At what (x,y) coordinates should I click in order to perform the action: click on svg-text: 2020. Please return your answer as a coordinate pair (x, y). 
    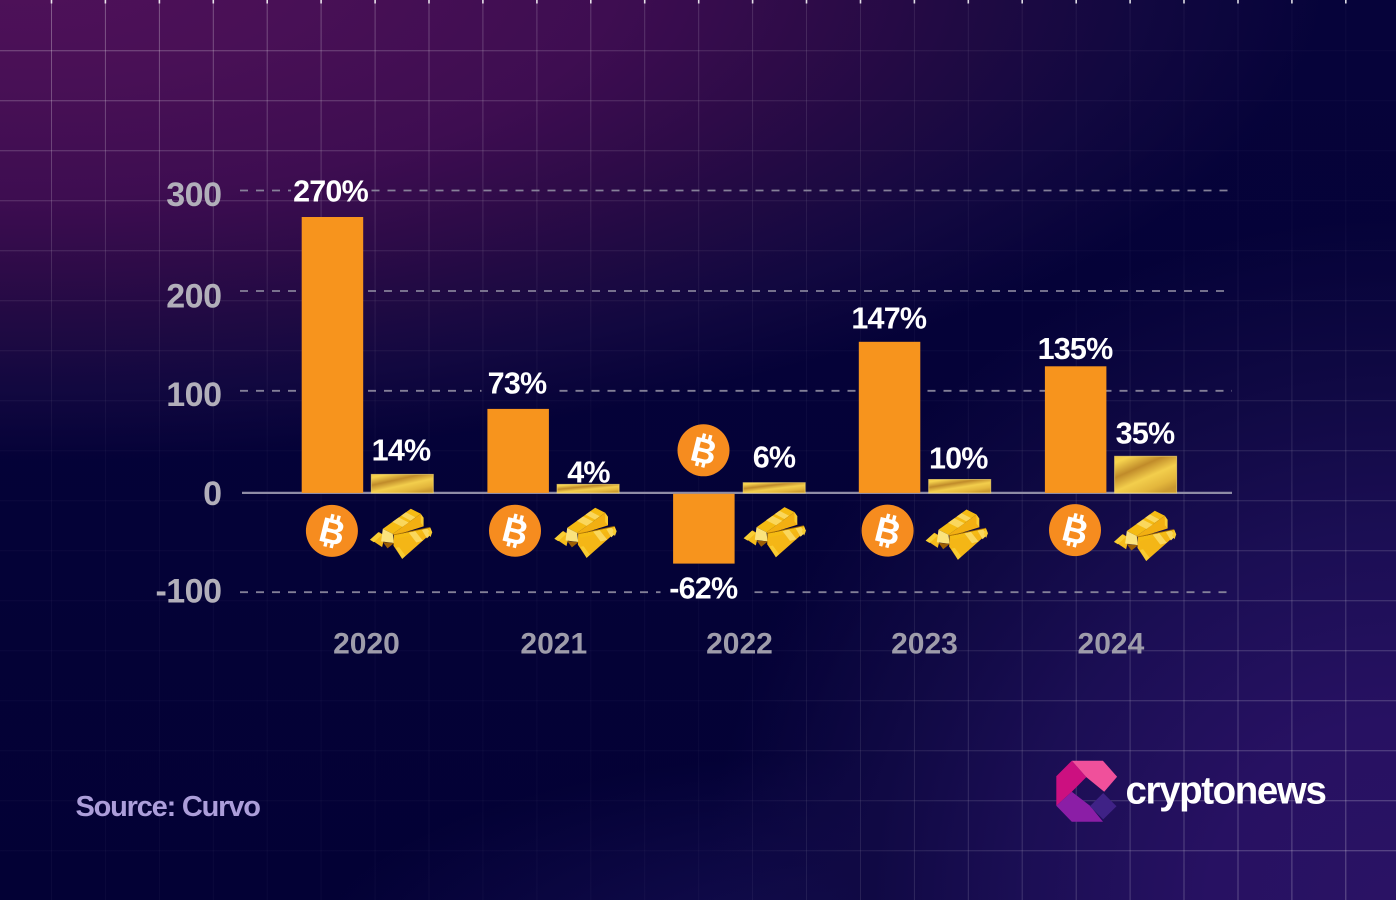
    Looking at the image, I should click on (366, 644).